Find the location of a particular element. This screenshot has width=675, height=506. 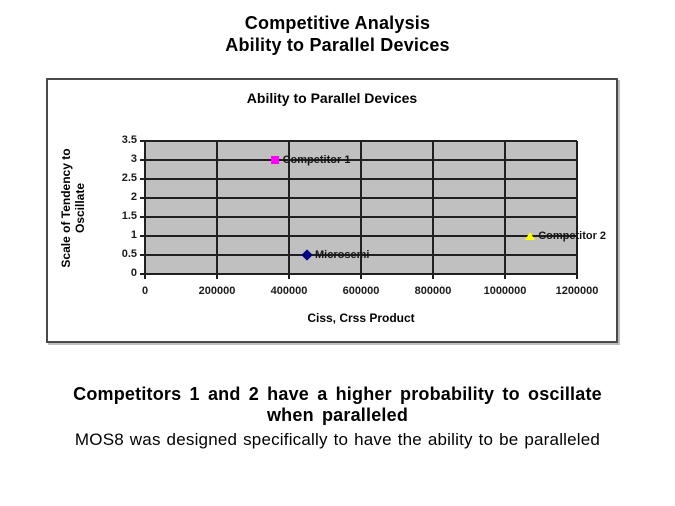

y-tick-label: 3.5 is located at coordinates (129, 140).